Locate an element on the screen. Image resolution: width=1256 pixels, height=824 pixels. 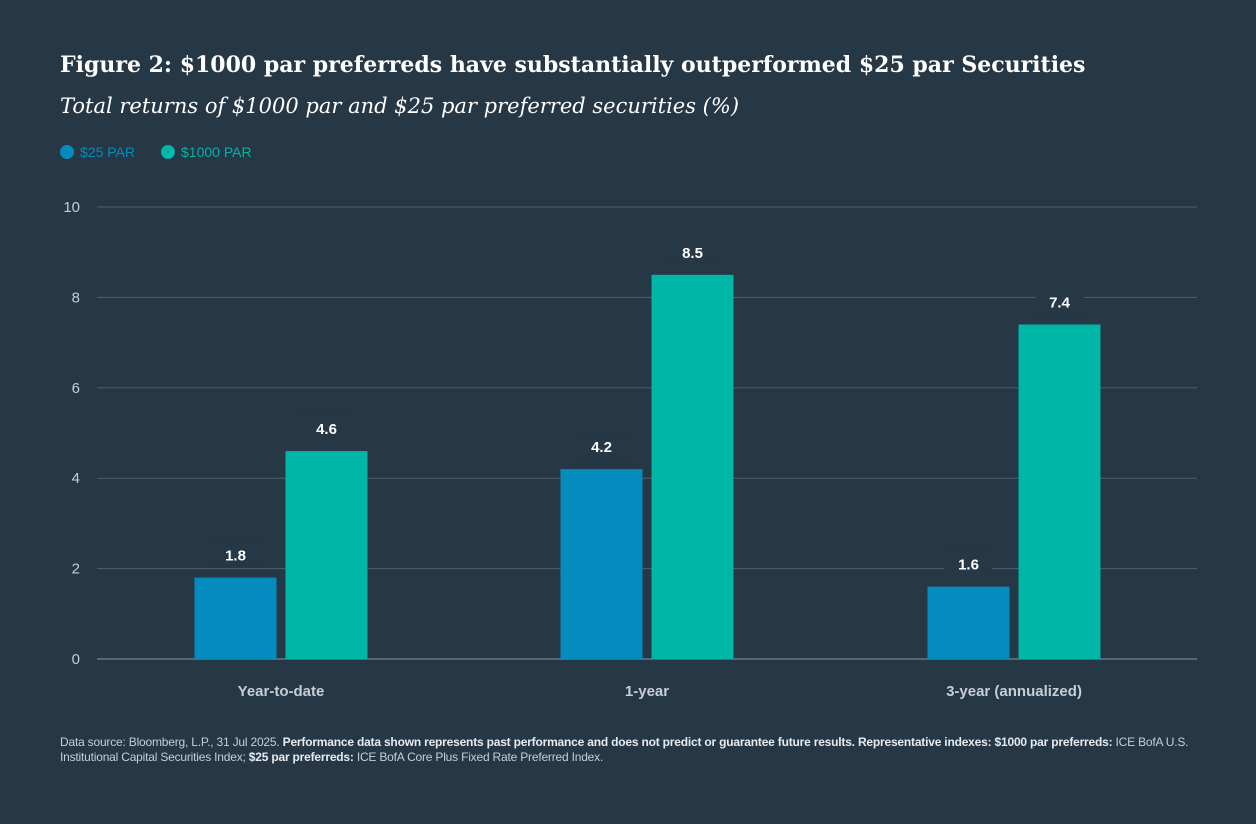
value-label: 4.6 is located at coordinates (326, 429).